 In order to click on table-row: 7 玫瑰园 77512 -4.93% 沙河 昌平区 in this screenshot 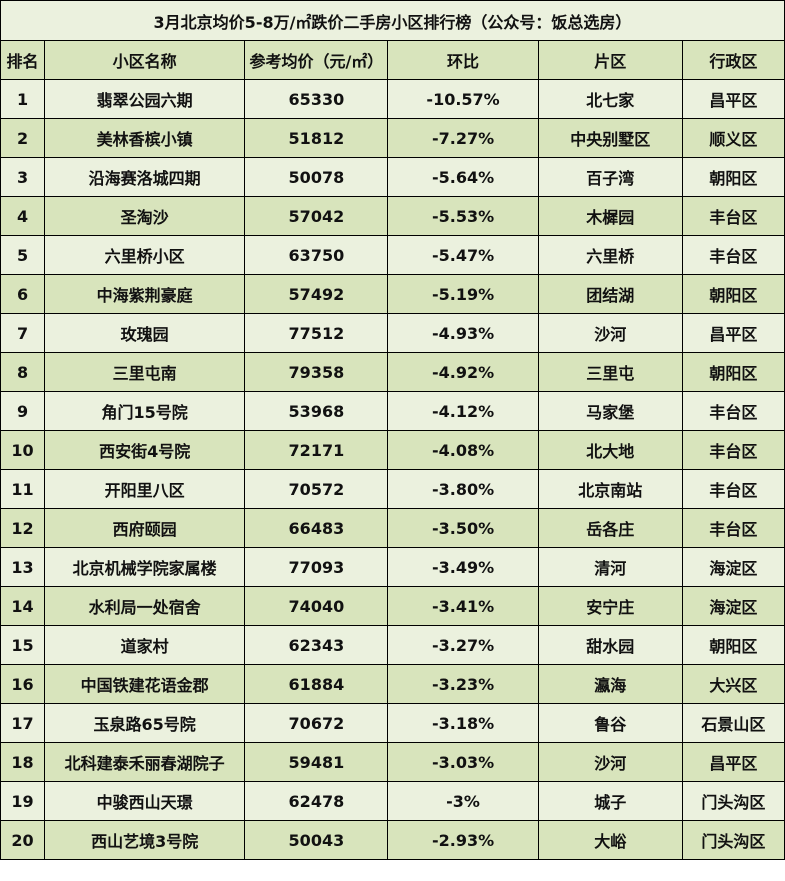, I will do `click(392, 333)`.